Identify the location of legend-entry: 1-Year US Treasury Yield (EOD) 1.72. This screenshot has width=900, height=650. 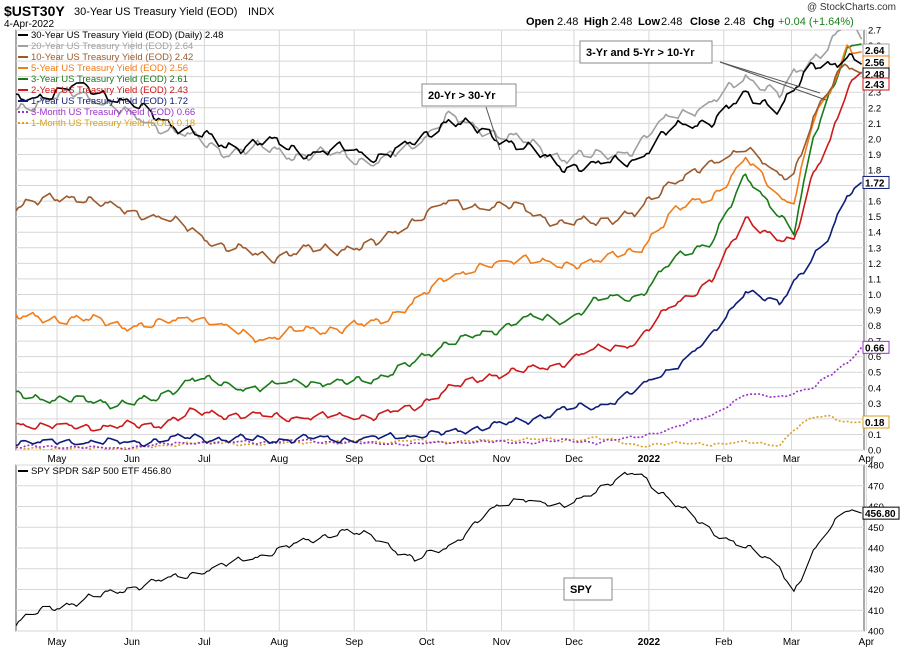
(109, 101).